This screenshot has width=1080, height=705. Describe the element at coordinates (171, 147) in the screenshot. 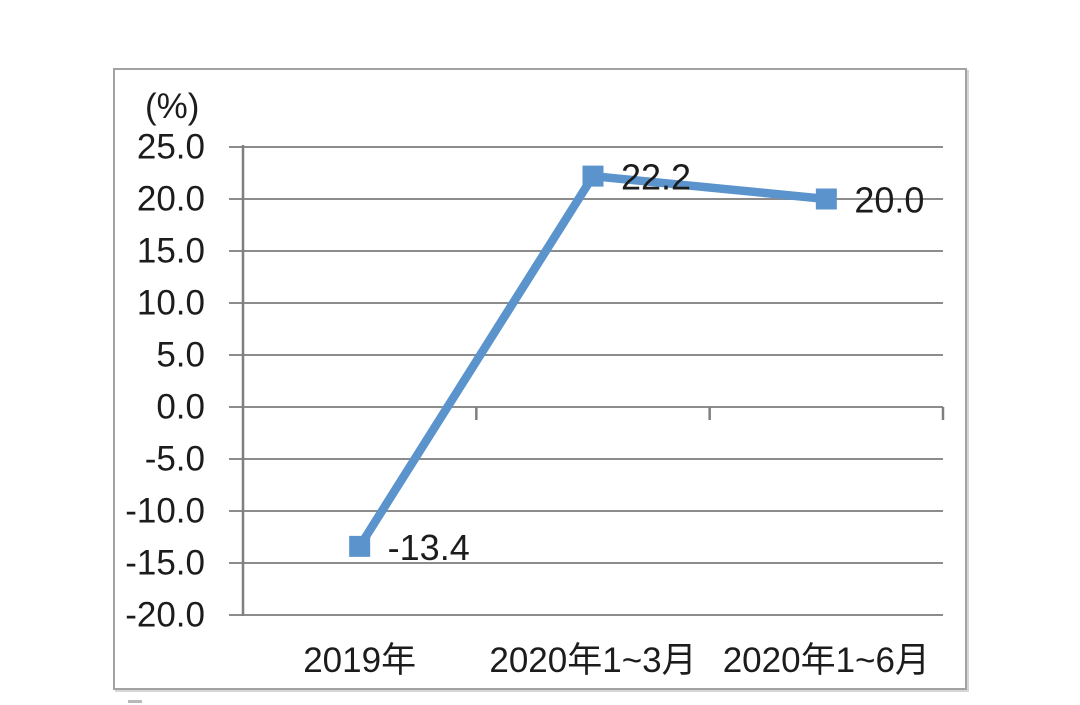

I see `y-axis-tick-label: 25.0` at that location.